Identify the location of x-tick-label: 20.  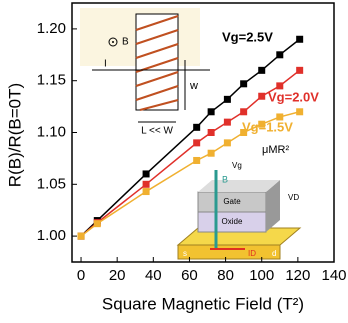
(117, 275).